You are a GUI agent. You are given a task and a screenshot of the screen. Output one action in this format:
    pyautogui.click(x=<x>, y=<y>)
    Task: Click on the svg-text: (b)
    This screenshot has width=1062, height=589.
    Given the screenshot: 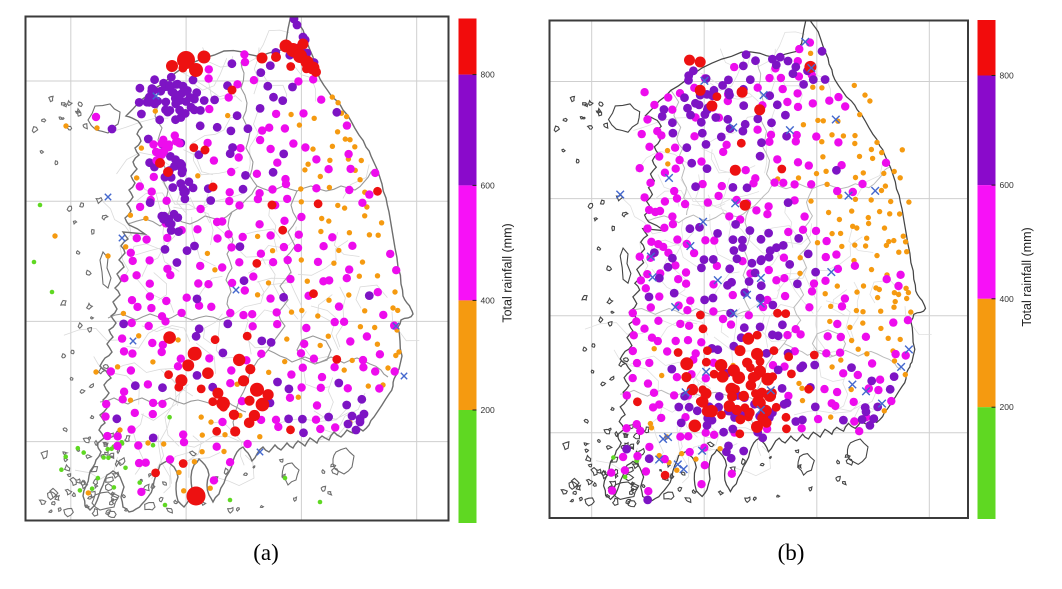 What is the action you would take?
    pyautogui.click(x=791, y=552)
    